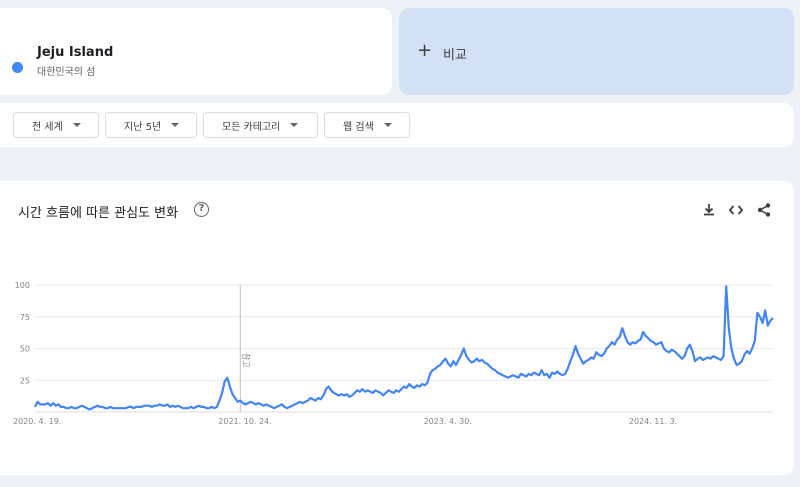  I want to click on filter-region: 전 세계, so click(56, 125).